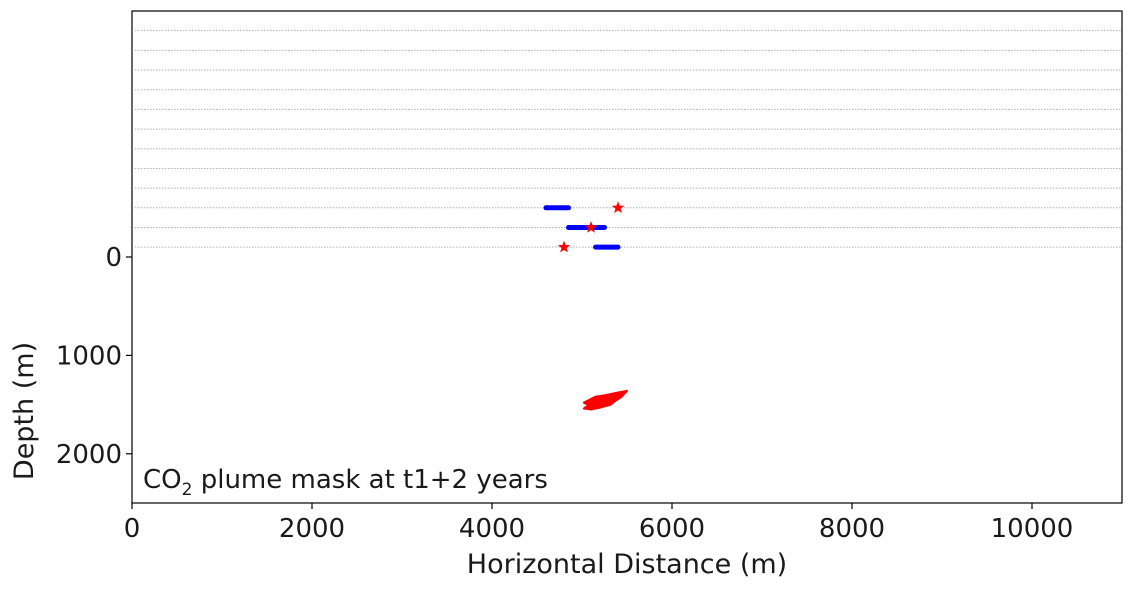  Describe the element at coordinates (187, 490) in the screenshot. I see `annotation-subscript: 2` at that location.